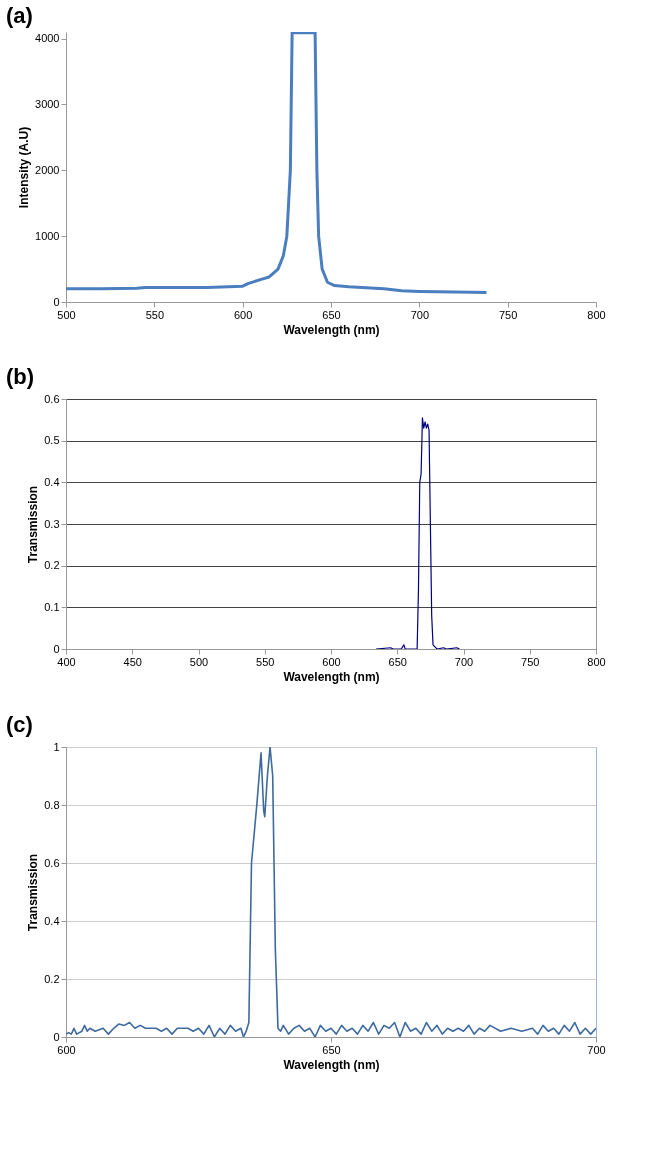 This screenshot has height=1167, width=647. Describe the element at coordinates (19, 15) in the screenshot. I see `chart-title: (a)` at that location.